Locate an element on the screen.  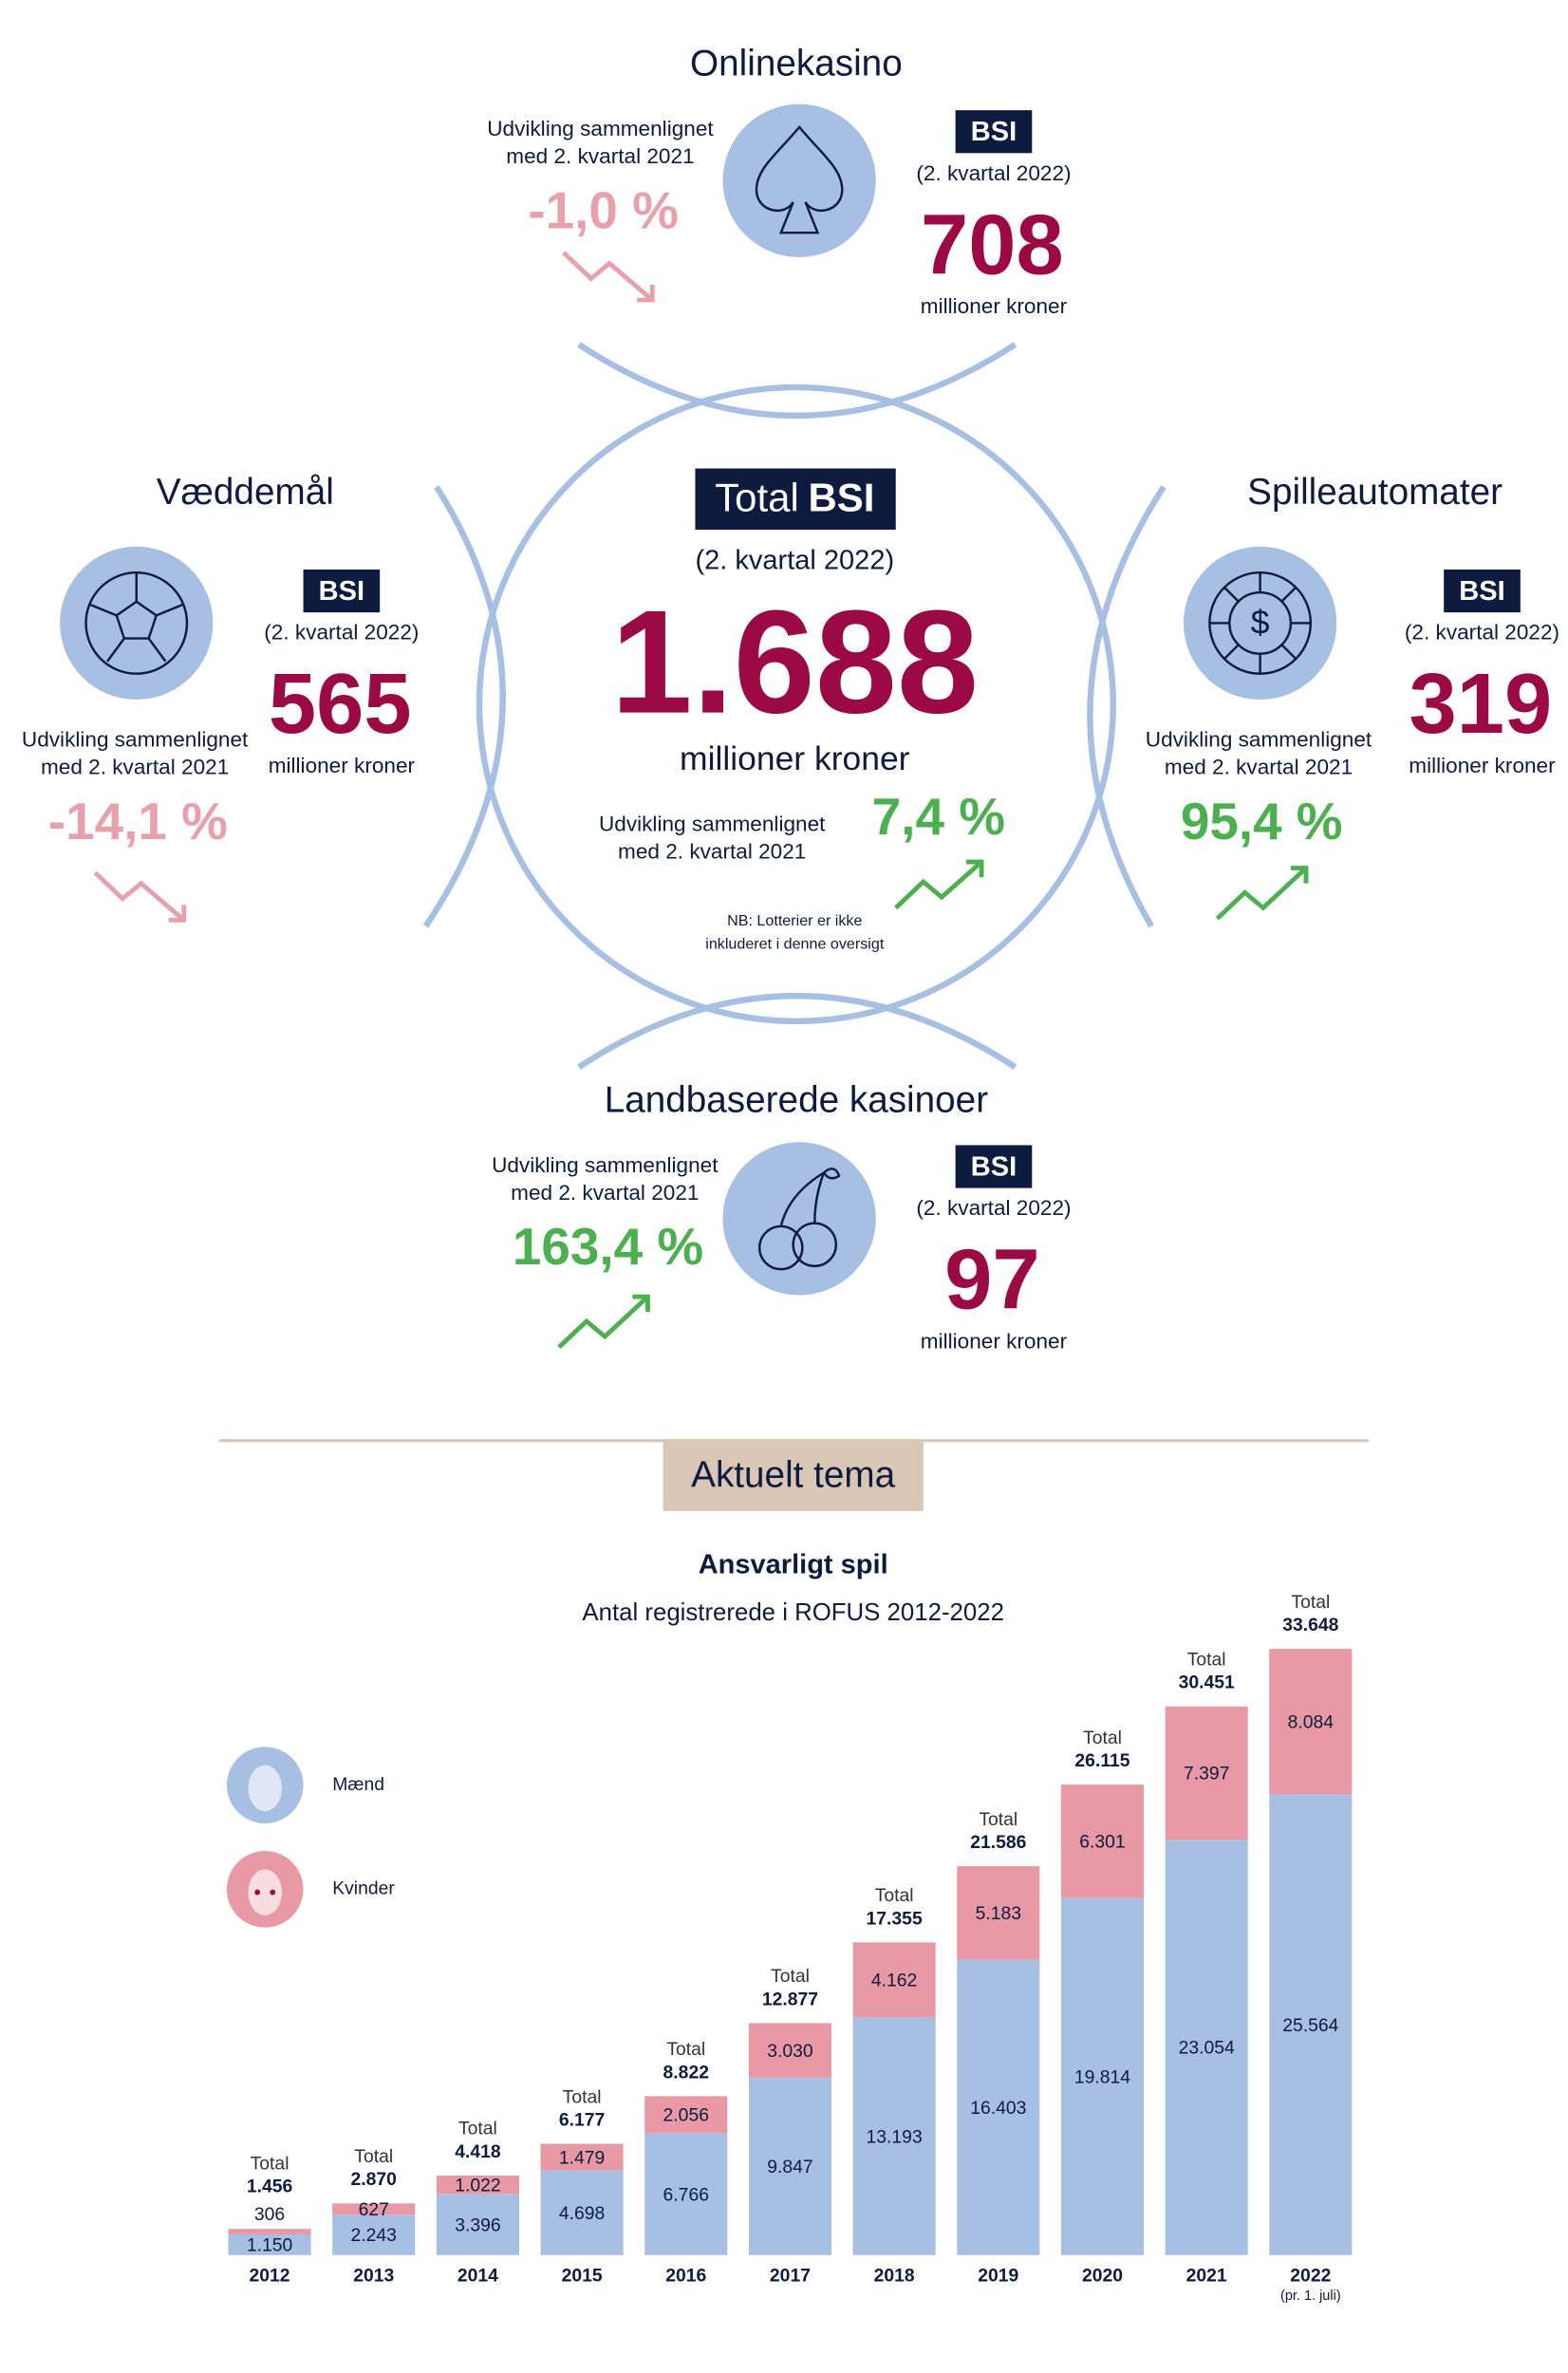
value-label: 6.766 is located at coordinates (686, 2194).